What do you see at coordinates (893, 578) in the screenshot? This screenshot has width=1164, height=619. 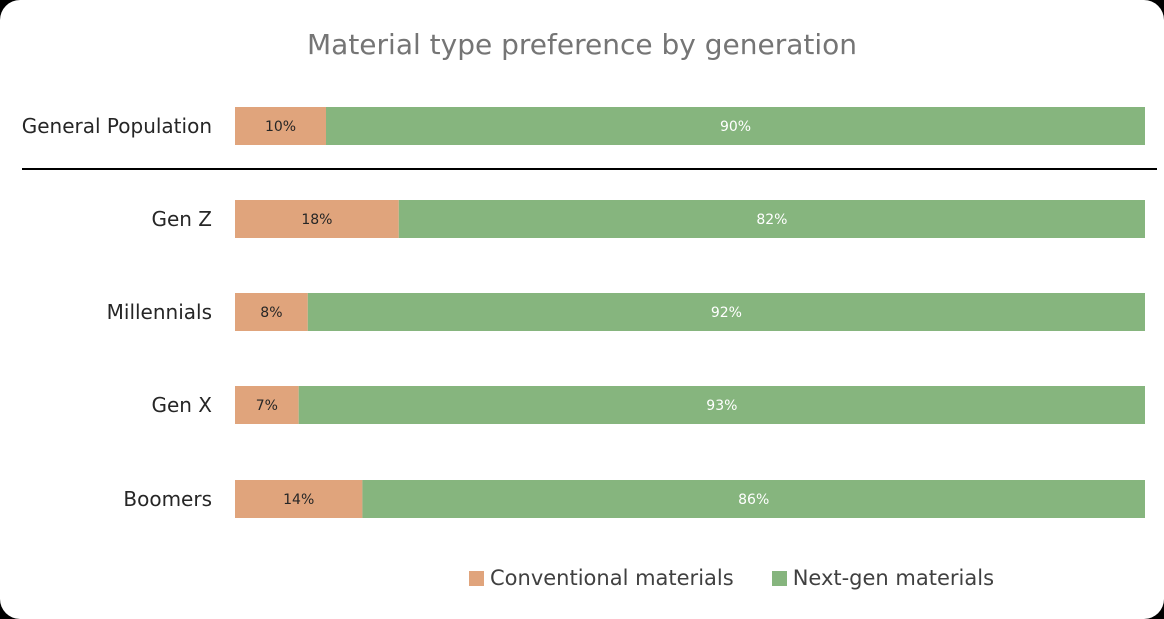 I see `legend-label-next-gen: Next-gen materials` at bounding box center [893, 578].